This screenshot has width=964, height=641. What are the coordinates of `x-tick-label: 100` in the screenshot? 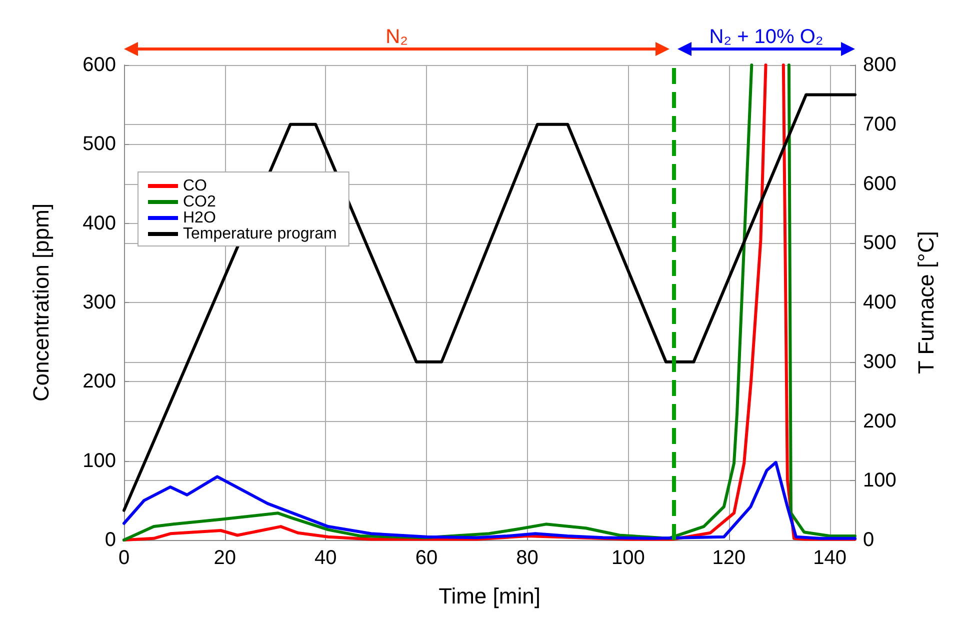 It's located at (628, 558).